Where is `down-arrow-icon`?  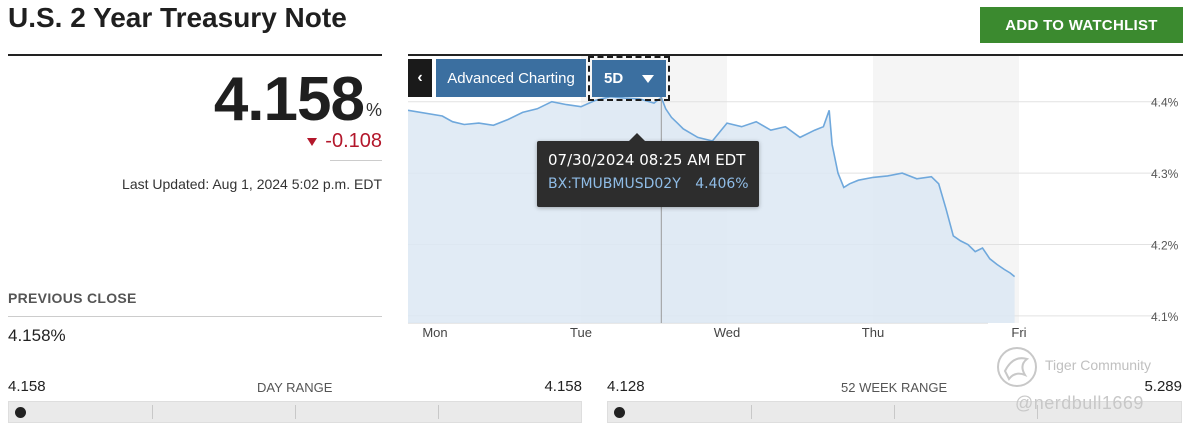 down-arrow-icon is located at coordinates (312, 141).